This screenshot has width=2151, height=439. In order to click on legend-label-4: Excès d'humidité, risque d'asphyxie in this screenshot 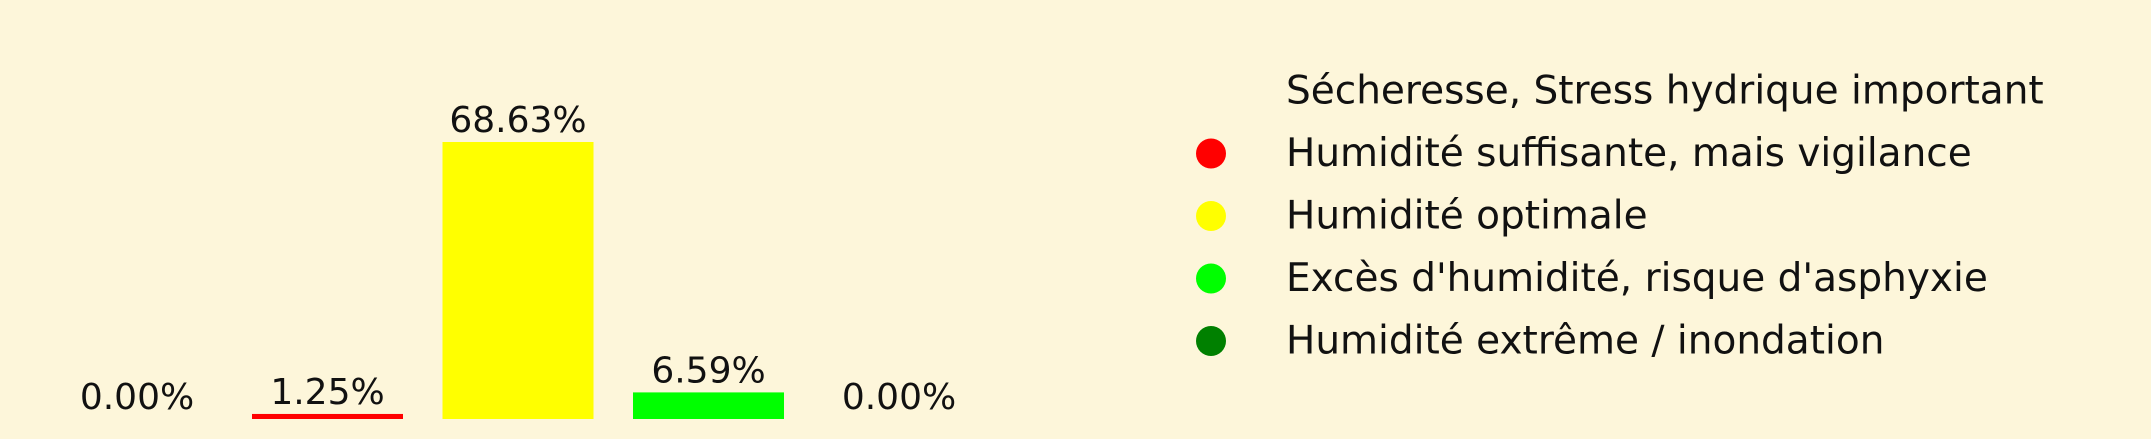, I will do `click(1637, 278)`.